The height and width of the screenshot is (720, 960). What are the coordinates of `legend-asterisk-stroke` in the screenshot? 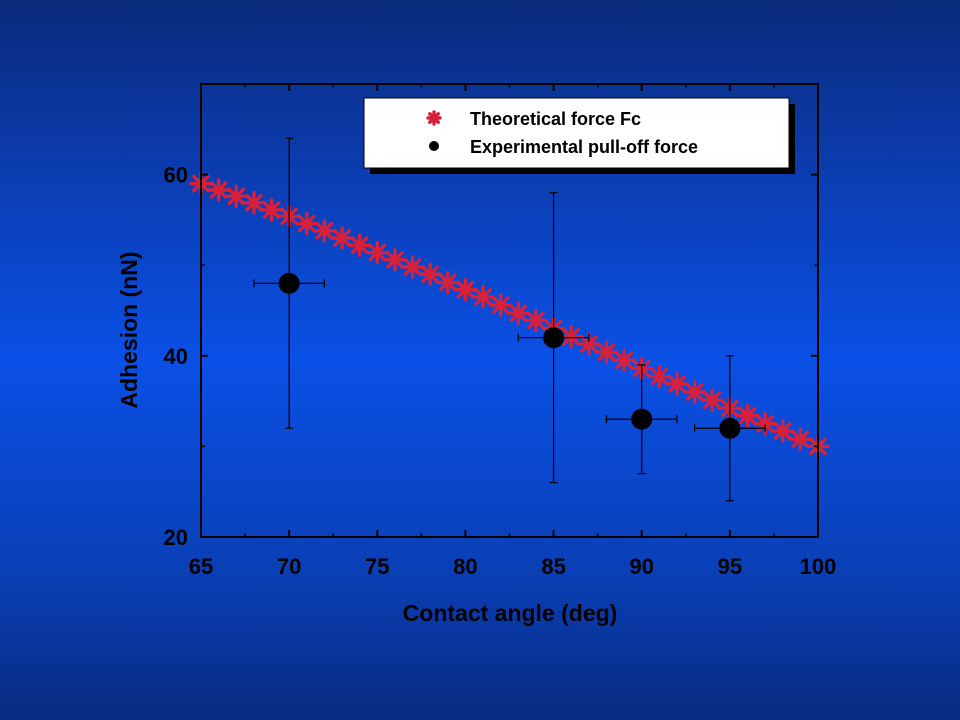 It's located at (434, 118).